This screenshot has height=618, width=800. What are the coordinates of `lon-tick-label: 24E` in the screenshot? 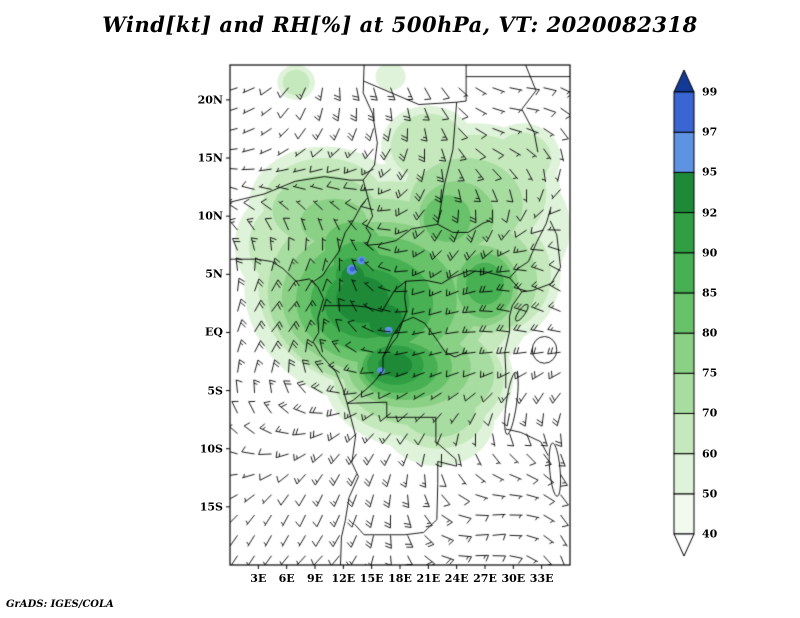 It's located at (456, 578).